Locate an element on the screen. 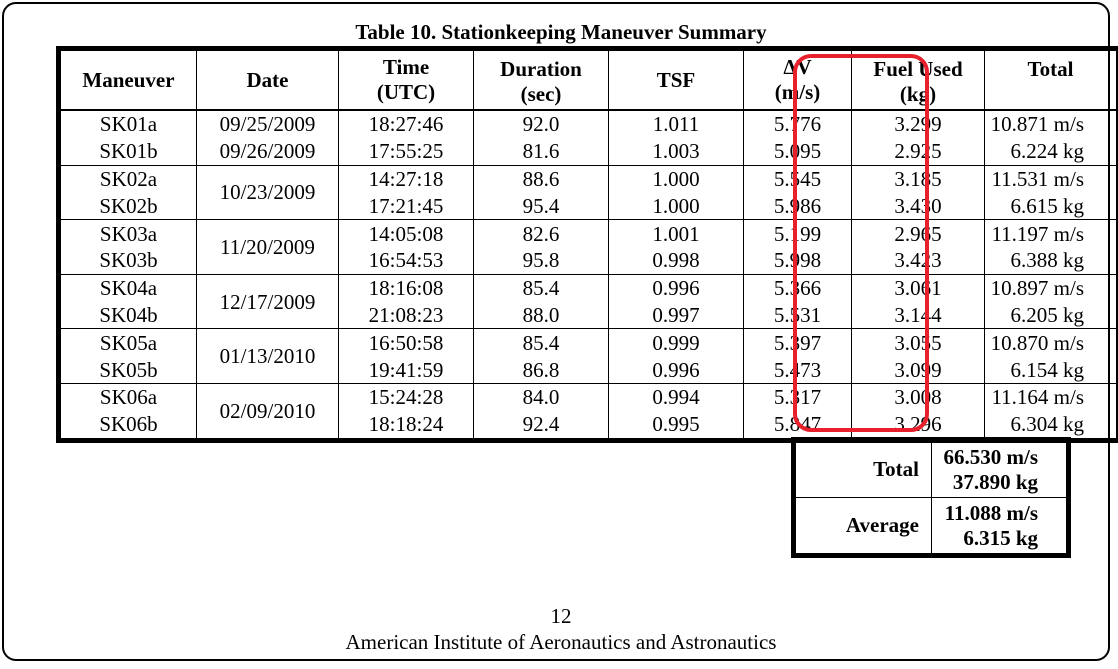 This screenshot has width=1118, height=669. cell-duration: 82.6 is located at coordinates (541, 233).